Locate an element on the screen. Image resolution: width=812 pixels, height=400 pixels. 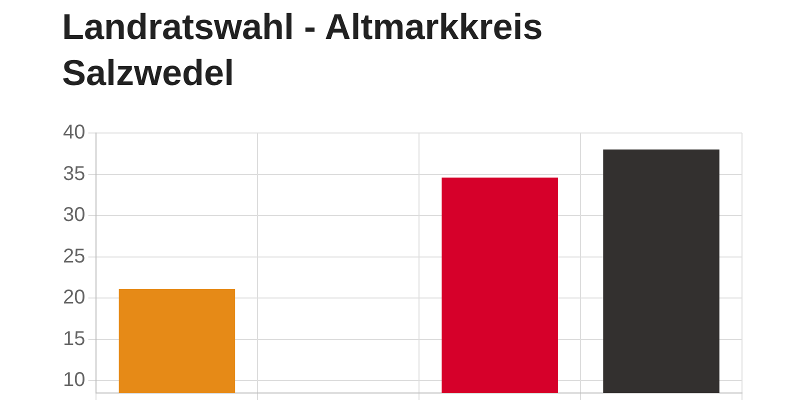
y-tick-label: 15 is located at coordinates (74, 339).